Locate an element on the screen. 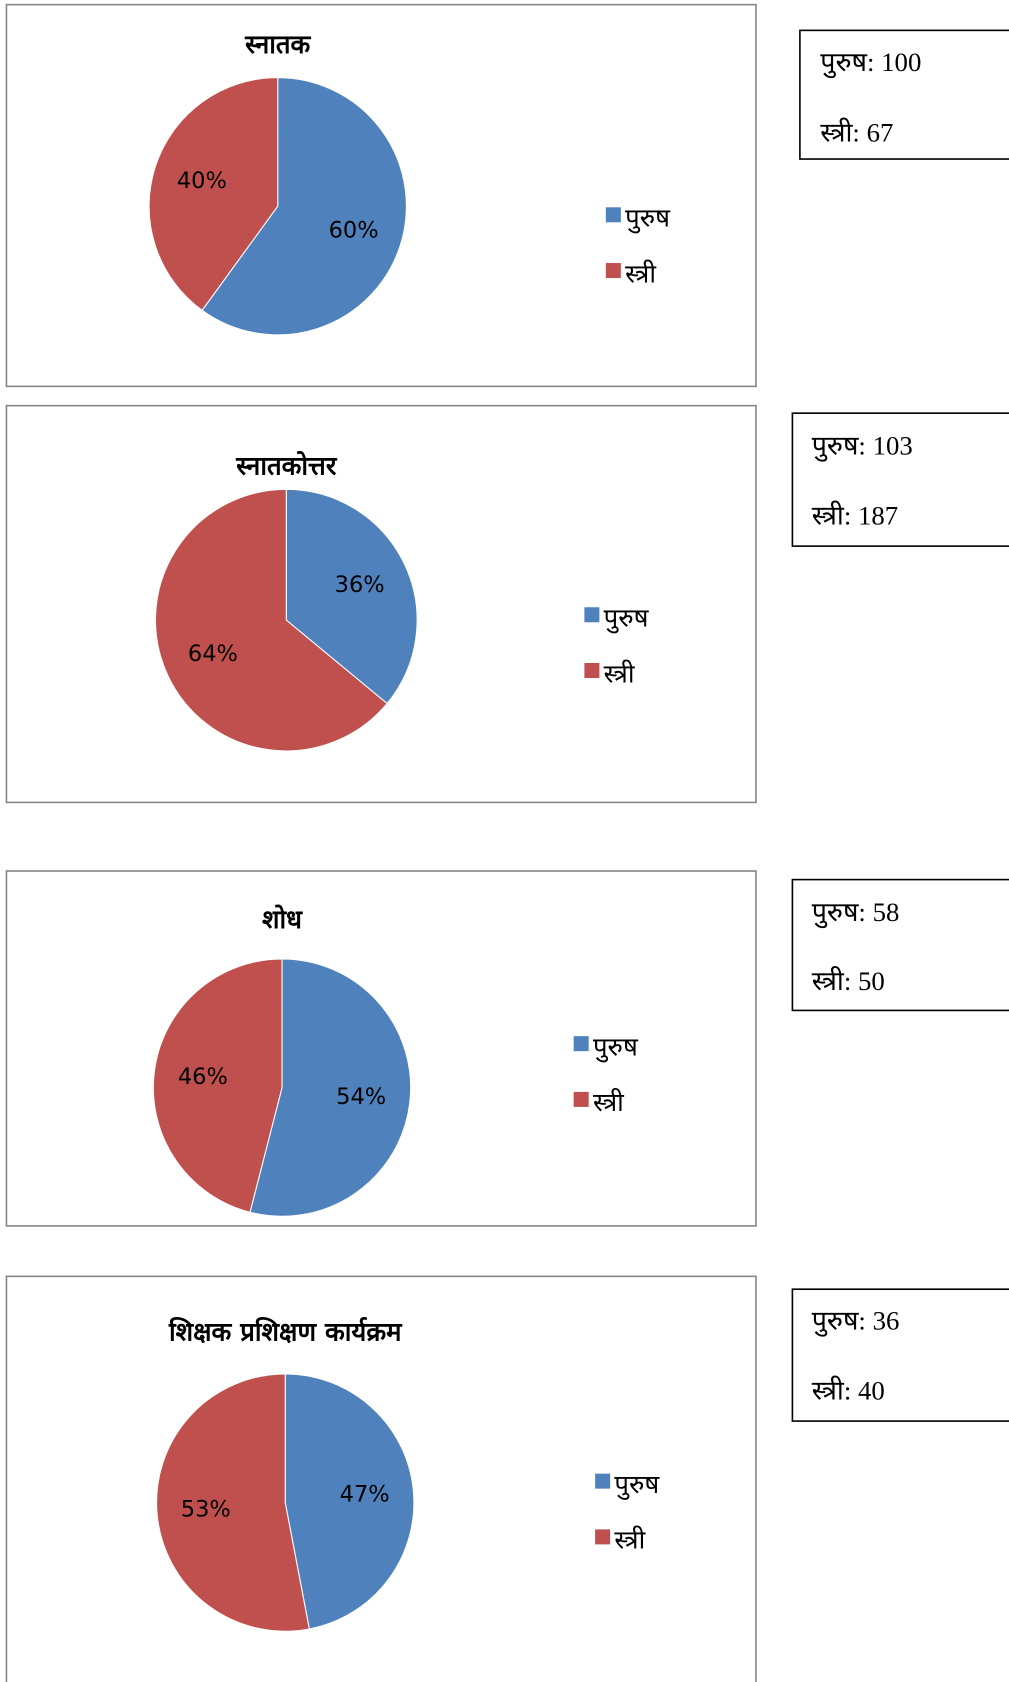 Image resolution: width=1009 pixels, height=1682 pixels. count-text: पुरुष: 103 is located at coordinates (862, 447).